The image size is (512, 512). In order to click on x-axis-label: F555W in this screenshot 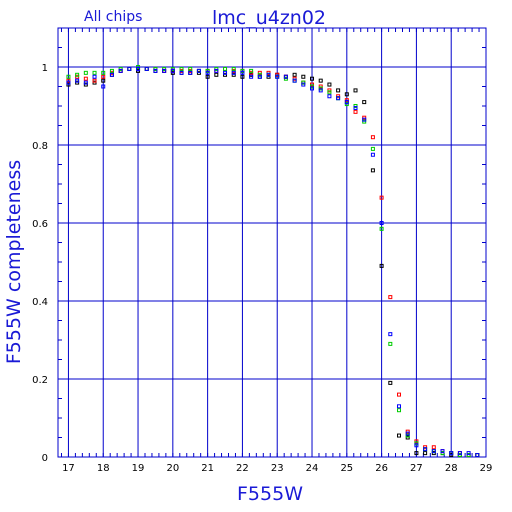, I will do `click(270, 494)`.